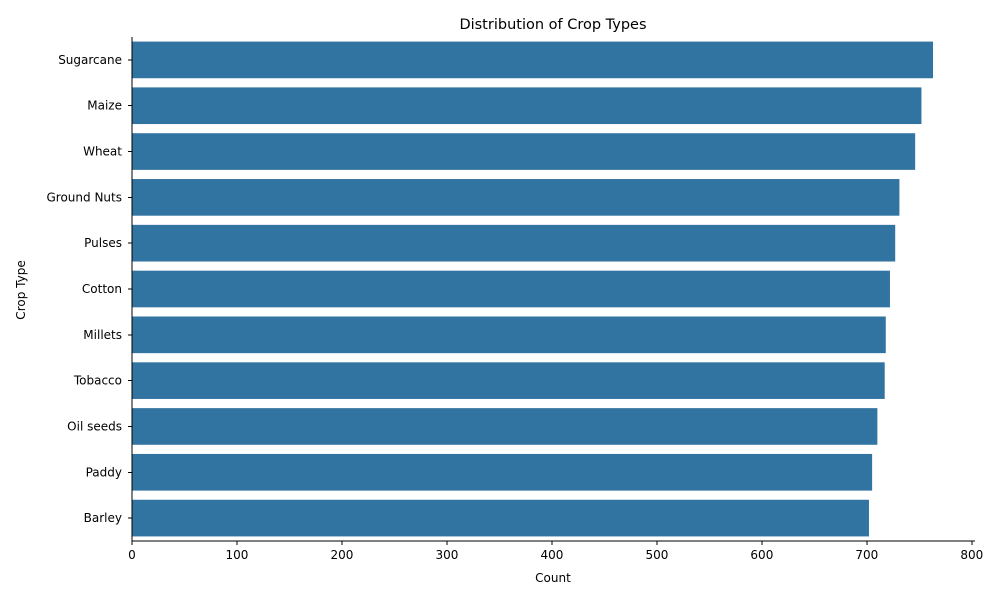 The width and height of the screenshot is (1000, 600). I want to click on y-tick-label: Pulses, so click(103, 243).